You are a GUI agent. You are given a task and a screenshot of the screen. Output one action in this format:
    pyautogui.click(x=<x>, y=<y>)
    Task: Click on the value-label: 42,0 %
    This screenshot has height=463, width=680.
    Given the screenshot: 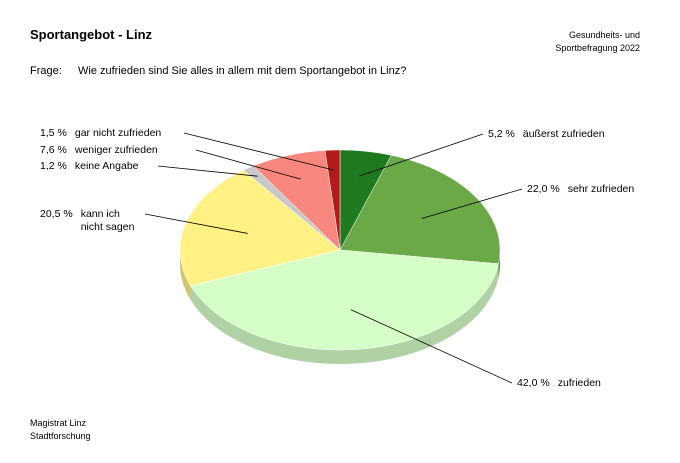 What is the action you would take?
    pyautogui.click(x=533, y=383)
    